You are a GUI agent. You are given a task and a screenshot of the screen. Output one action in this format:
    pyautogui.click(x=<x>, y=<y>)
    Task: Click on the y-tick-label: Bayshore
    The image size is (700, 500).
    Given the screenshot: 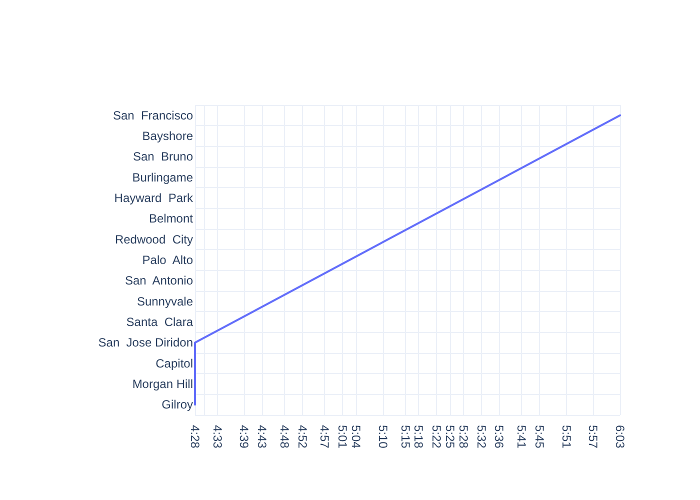 What is the action you would take?
    pyautogui.click(x=168, y=136)
    